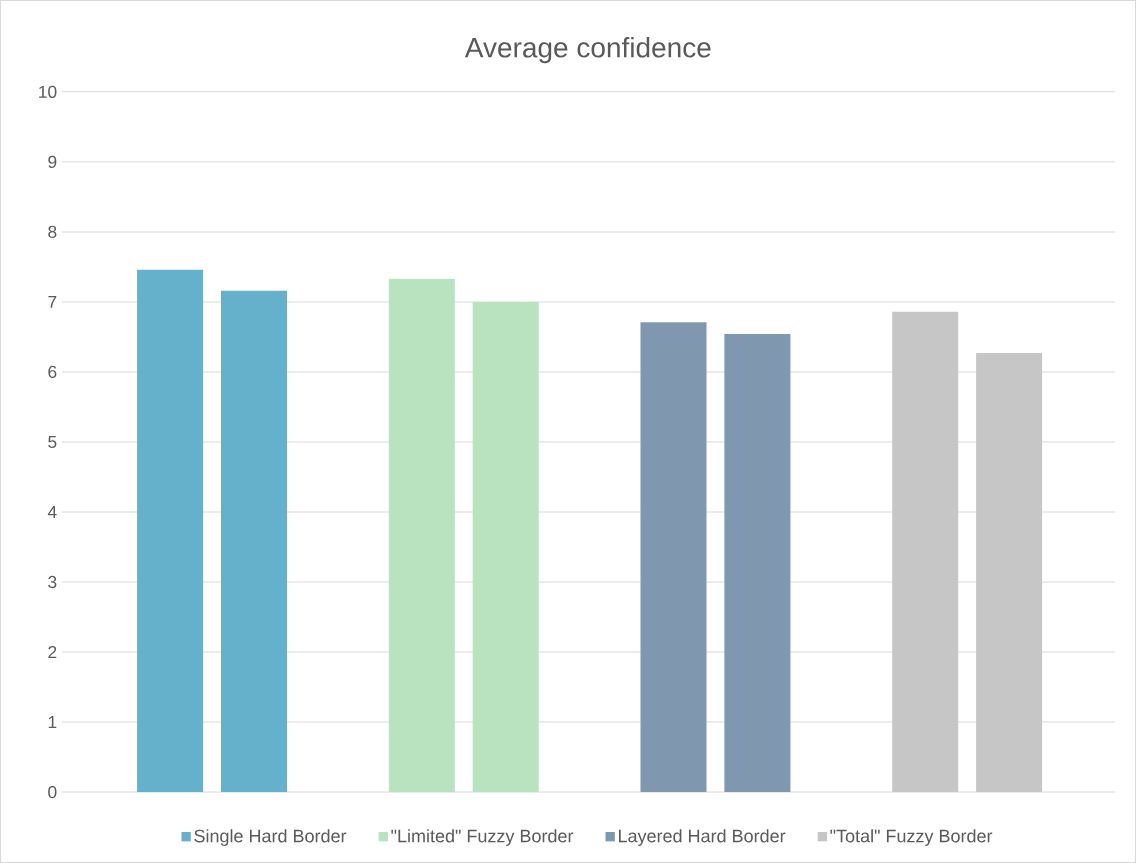  What do you see at coordinates (587, 50) in the screenshot?
I see `chart-title: Average confidence` at bounding box center [587, 50].